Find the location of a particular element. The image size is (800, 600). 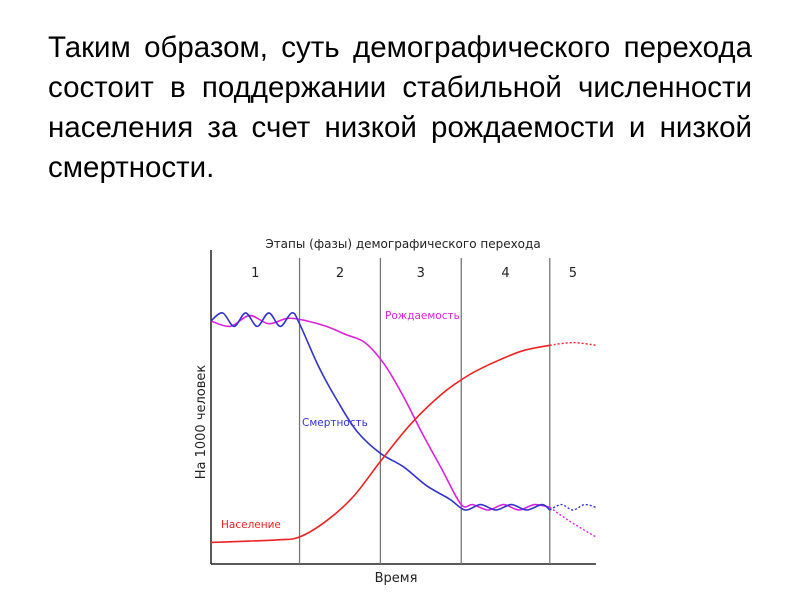

stage-label-5: 5 is located at coordinates (573, 273).